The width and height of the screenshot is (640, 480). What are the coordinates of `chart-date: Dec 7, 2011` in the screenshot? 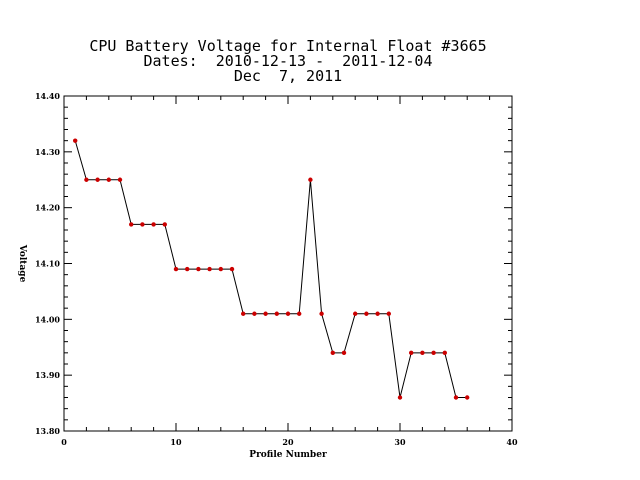 It's located at (288, 76).